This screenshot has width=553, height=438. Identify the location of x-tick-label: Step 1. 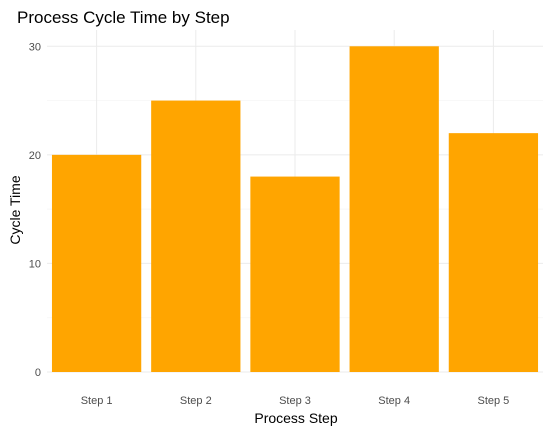
(97, 401).